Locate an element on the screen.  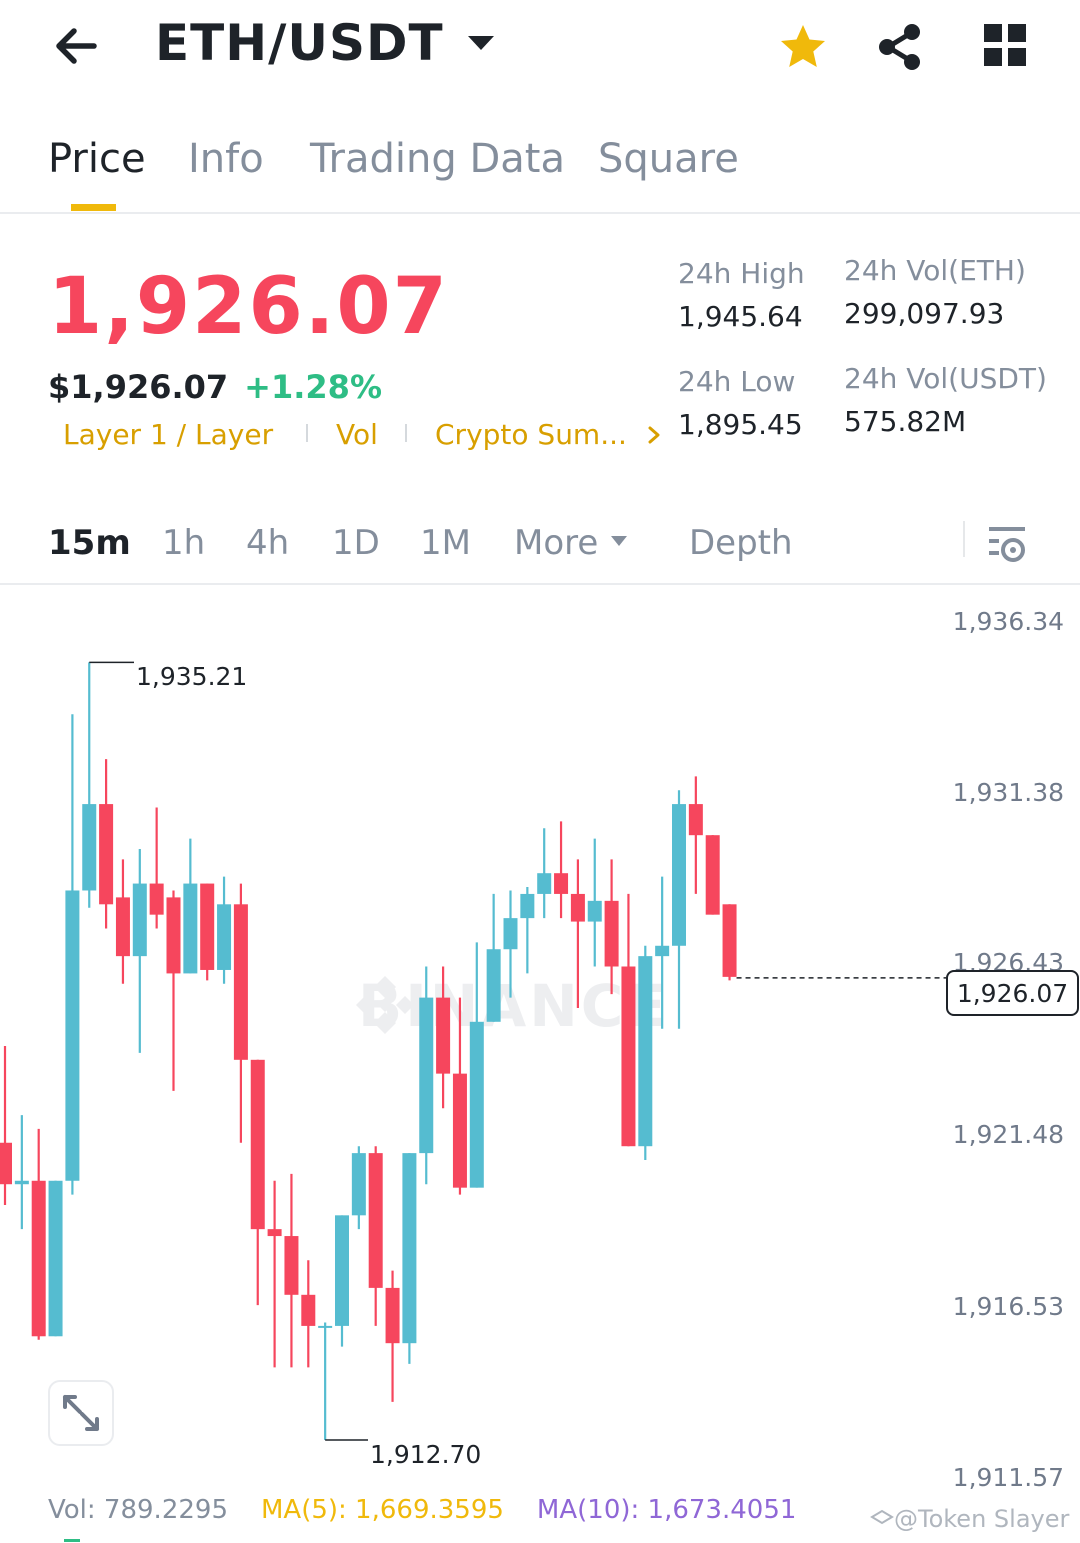
volume-indicator: Vol: 789.2295 is located at coordinates (138, 1510).